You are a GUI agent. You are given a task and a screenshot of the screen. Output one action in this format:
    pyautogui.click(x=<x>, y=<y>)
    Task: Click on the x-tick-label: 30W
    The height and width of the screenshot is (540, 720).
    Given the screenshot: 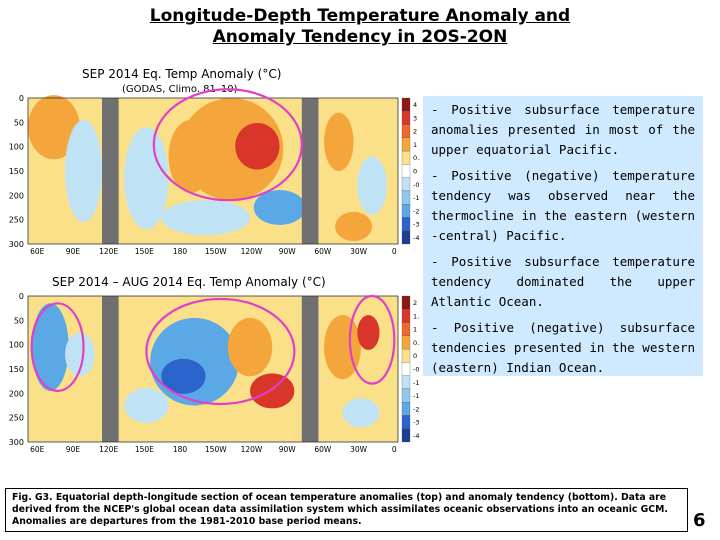 What is the action you would take?
    pyautogui.click(x=359, y=251)
    